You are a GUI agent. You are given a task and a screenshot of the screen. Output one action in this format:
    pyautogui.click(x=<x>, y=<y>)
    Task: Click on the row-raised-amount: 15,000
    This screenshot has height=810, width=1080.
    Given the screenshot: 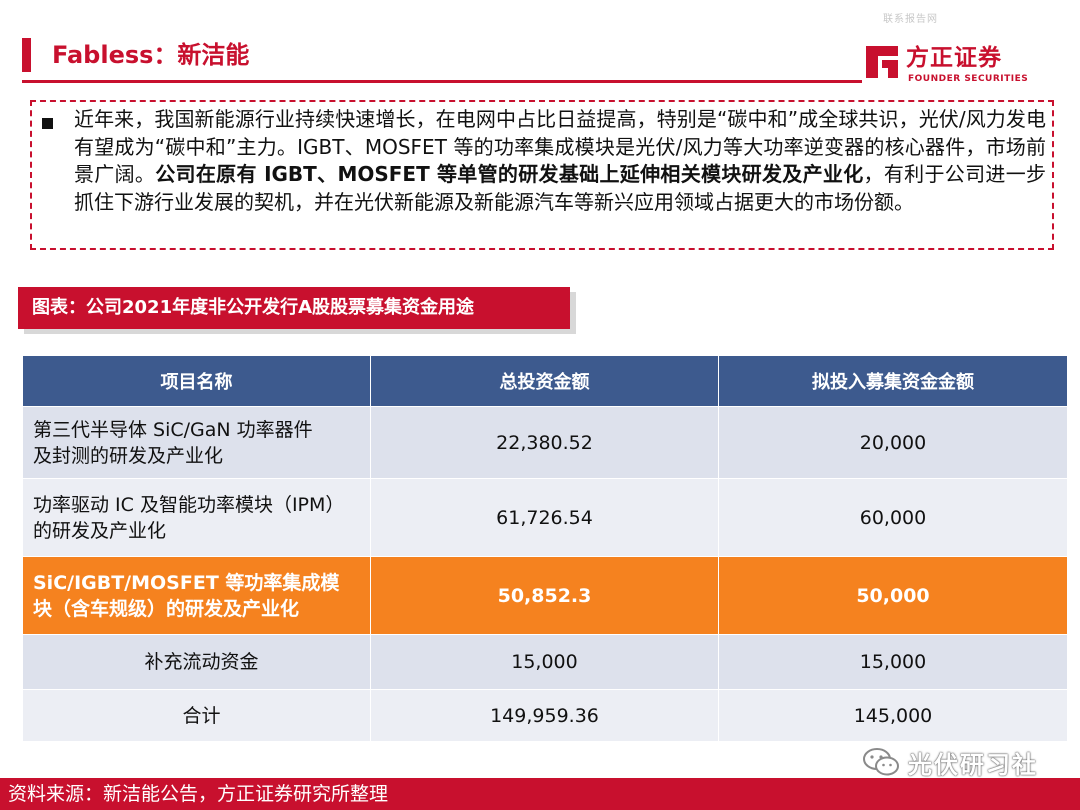 What is the action you would take?
    pyautogui.click(x=893, y=662)
    